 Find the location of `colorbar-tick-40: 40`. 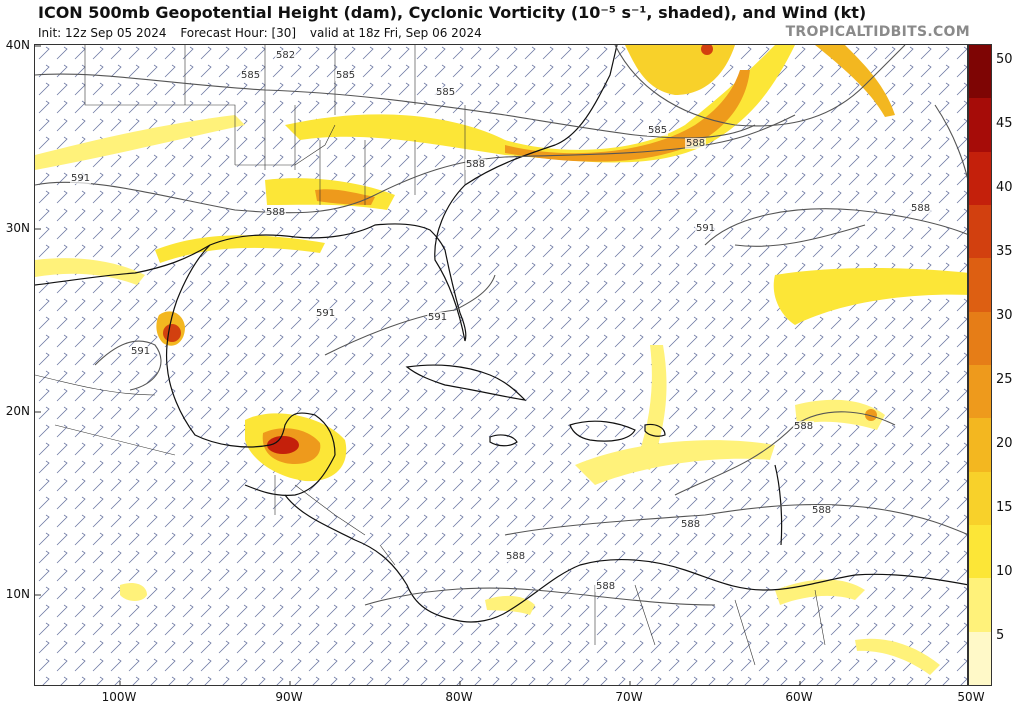

colorbar-tick-40: 40 is located at coordinates (1004, 187).